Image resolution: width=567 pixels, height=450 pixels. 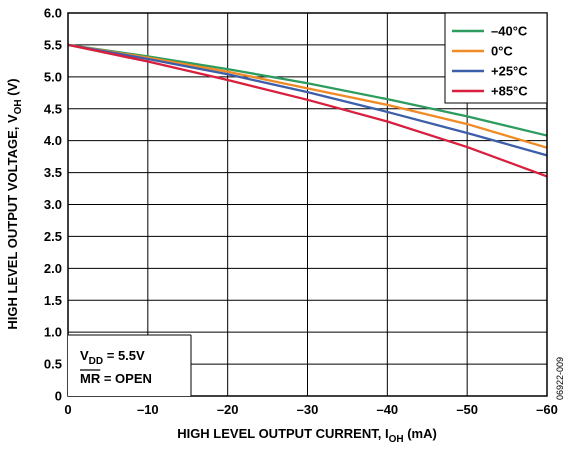 What do you see at coordinates (112, 357) in the screenshot?
I see `vdd-condition: VDD = 5.5V` at bounding box center [112, 357].